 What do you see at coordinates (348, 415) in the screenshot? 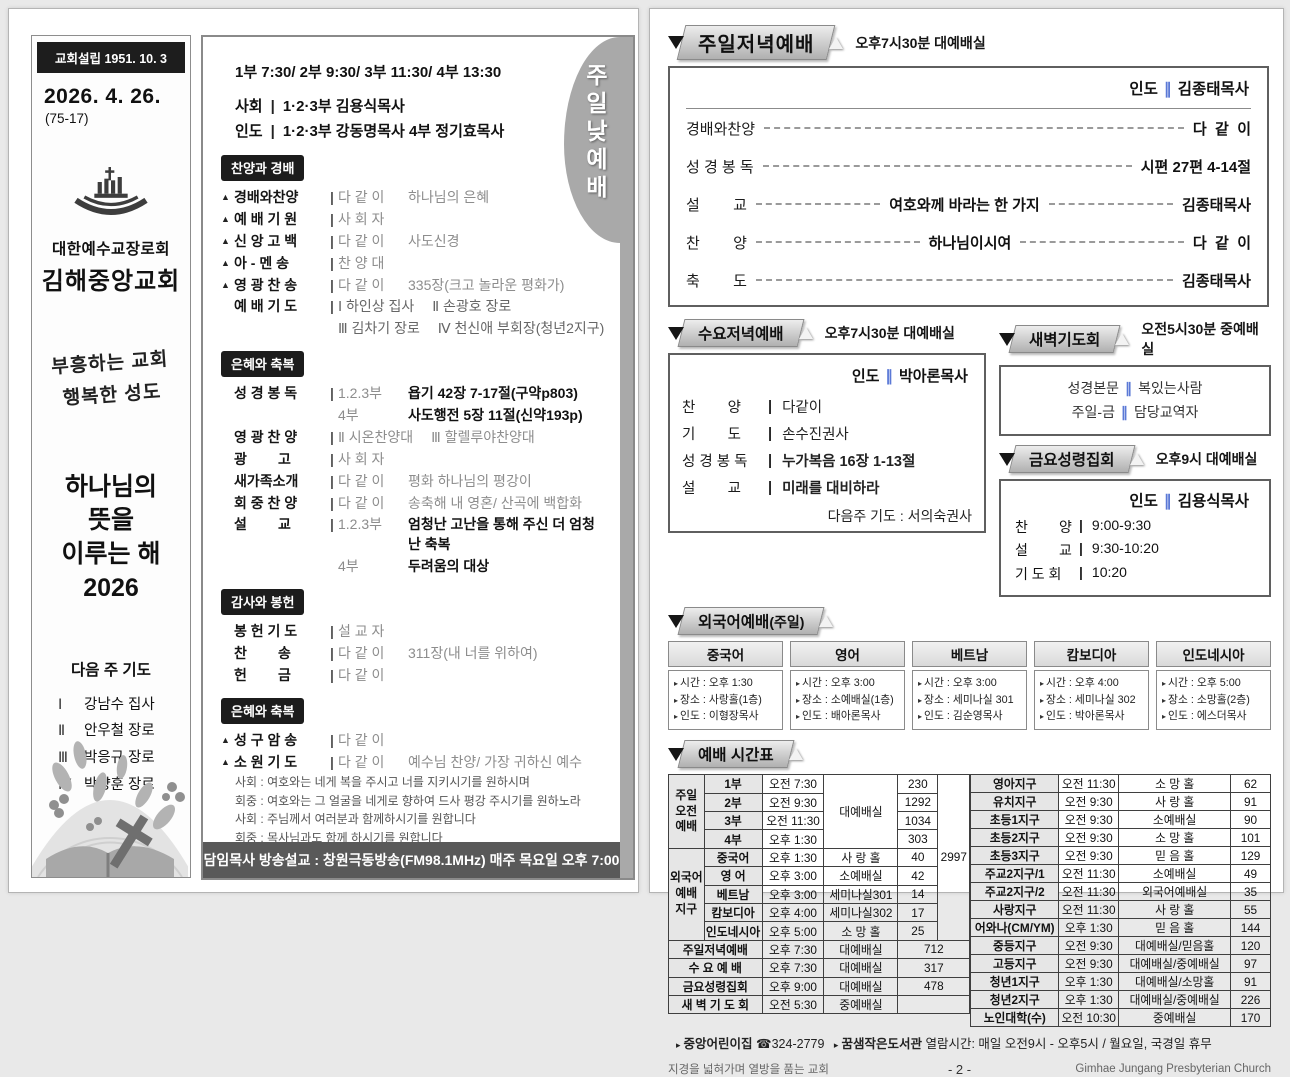
I see `order-performer: 4부` at bounding box center [348, 415].